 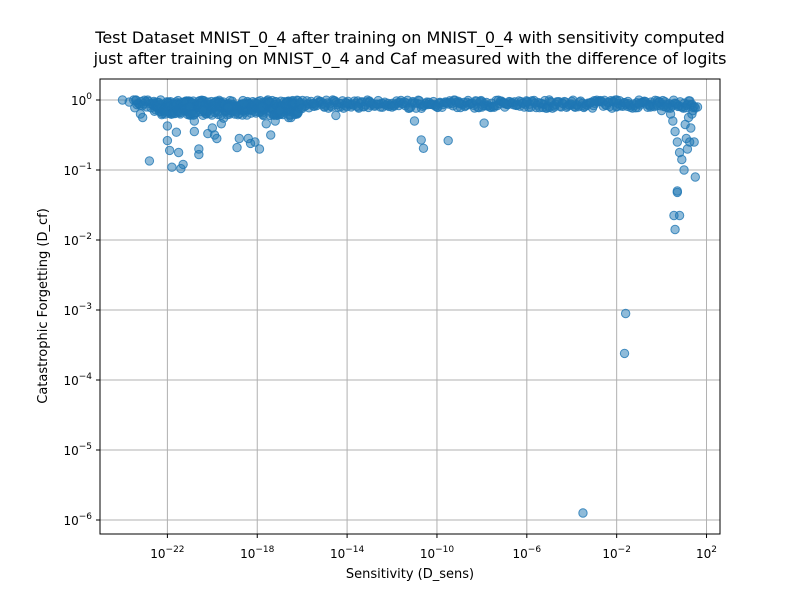 What do you see at coordinates (706, 553) in the screenshot?
I see `x-tick-label: 10²` at bounding box center [706, 553].